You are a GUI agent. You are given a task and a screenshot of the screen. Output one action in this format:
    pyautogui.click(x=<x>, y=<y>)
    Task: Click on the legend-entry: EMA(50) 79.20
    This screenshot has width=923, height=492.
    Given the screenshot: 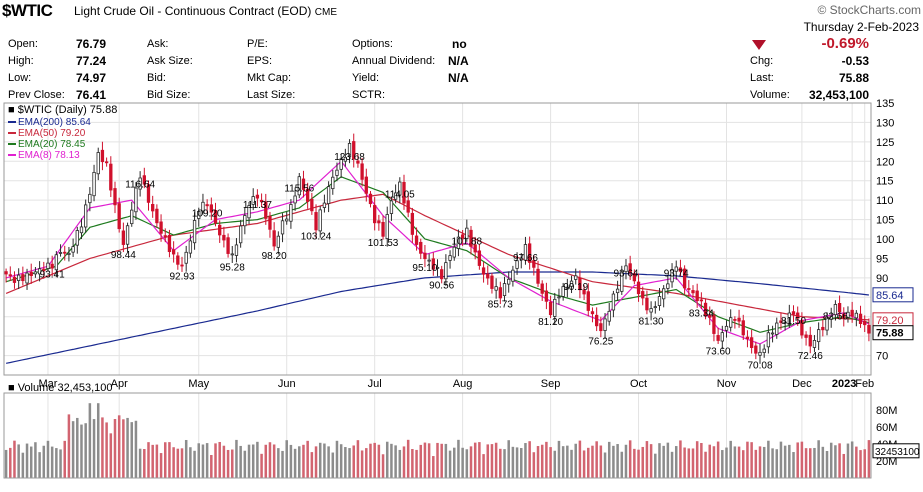 What is the action you would take?
    pyautogui.click(x=52, y=133)
    